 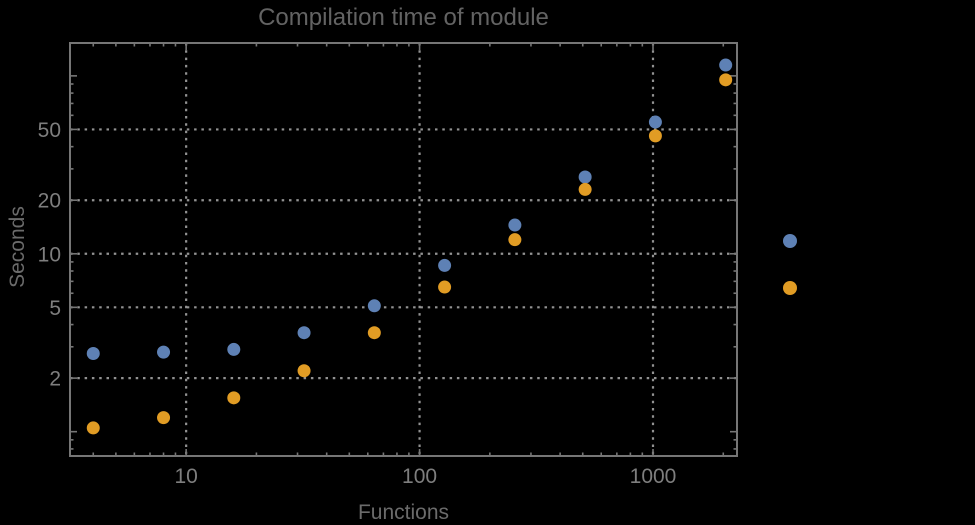 I want to click on y-axis-label: Seconds, so click(x=17, y=247).